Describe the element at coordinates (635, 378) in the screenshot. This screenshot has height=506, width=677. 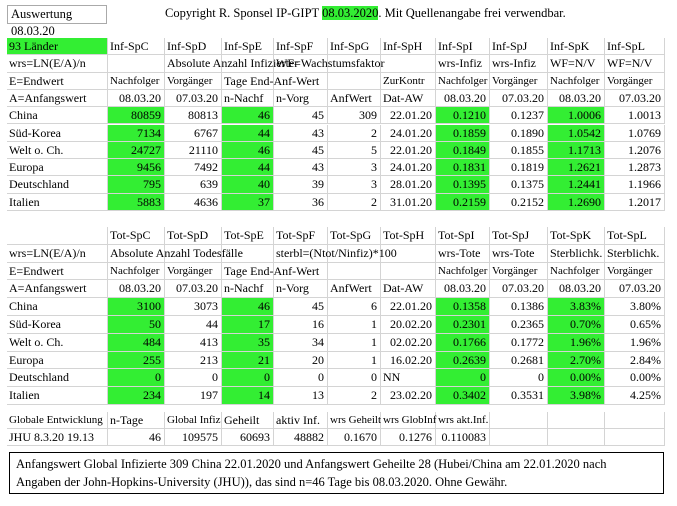
I see `cell: 0.00%` at that location.